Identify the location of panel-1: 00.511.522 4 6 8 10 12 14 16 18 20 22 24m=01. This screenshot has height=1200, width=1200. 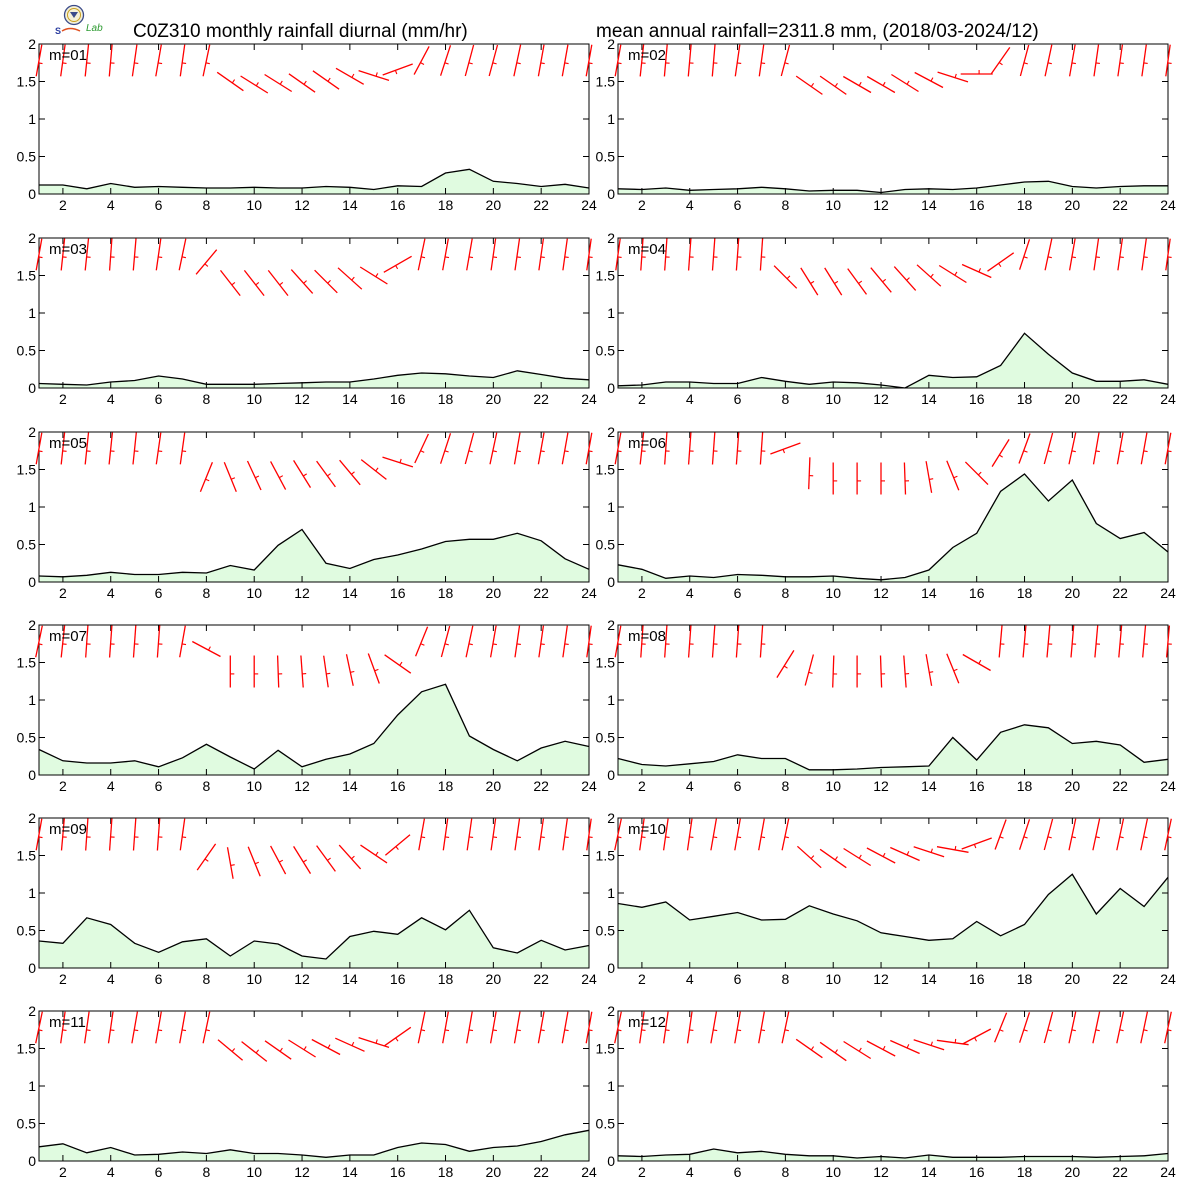
(307, 124).